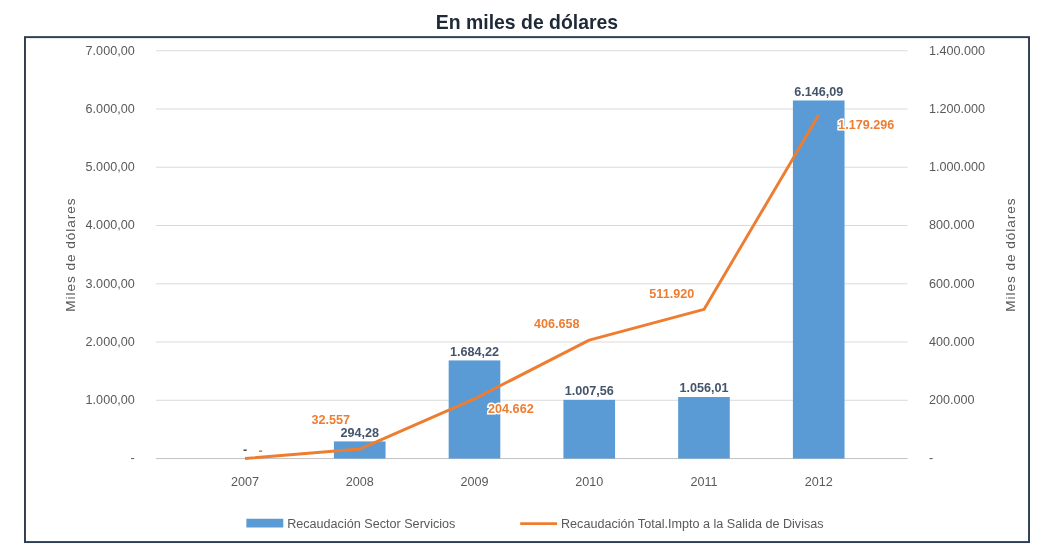  What do you see at coordinates (110, 283) in the screenshot?
I see `y-tick-label: 3.000,00` at bounding box center [110, 283].